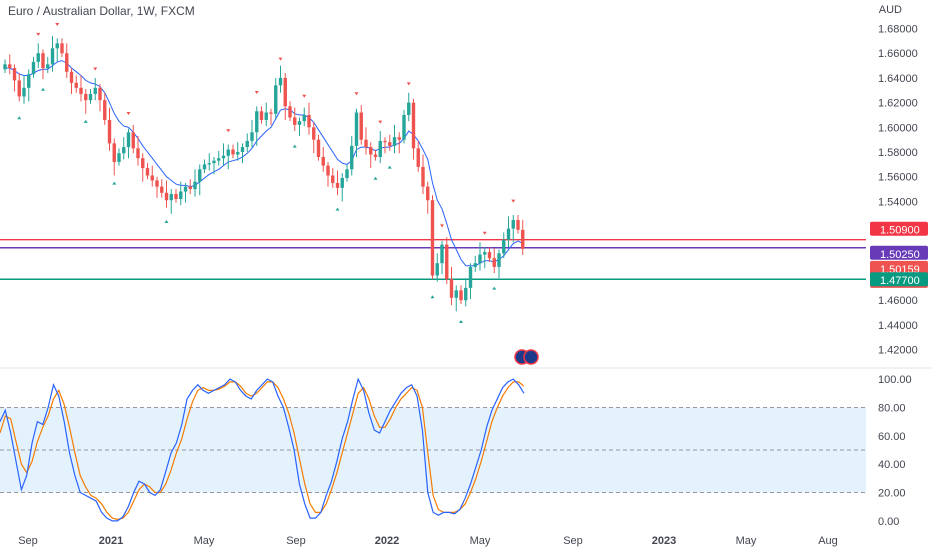 The width and height of the screenshot is (932, 555). Describe the element at coordinates (900, 255) in the screenshot. I see `pivot-price-box-text: 1.50250` at that location.